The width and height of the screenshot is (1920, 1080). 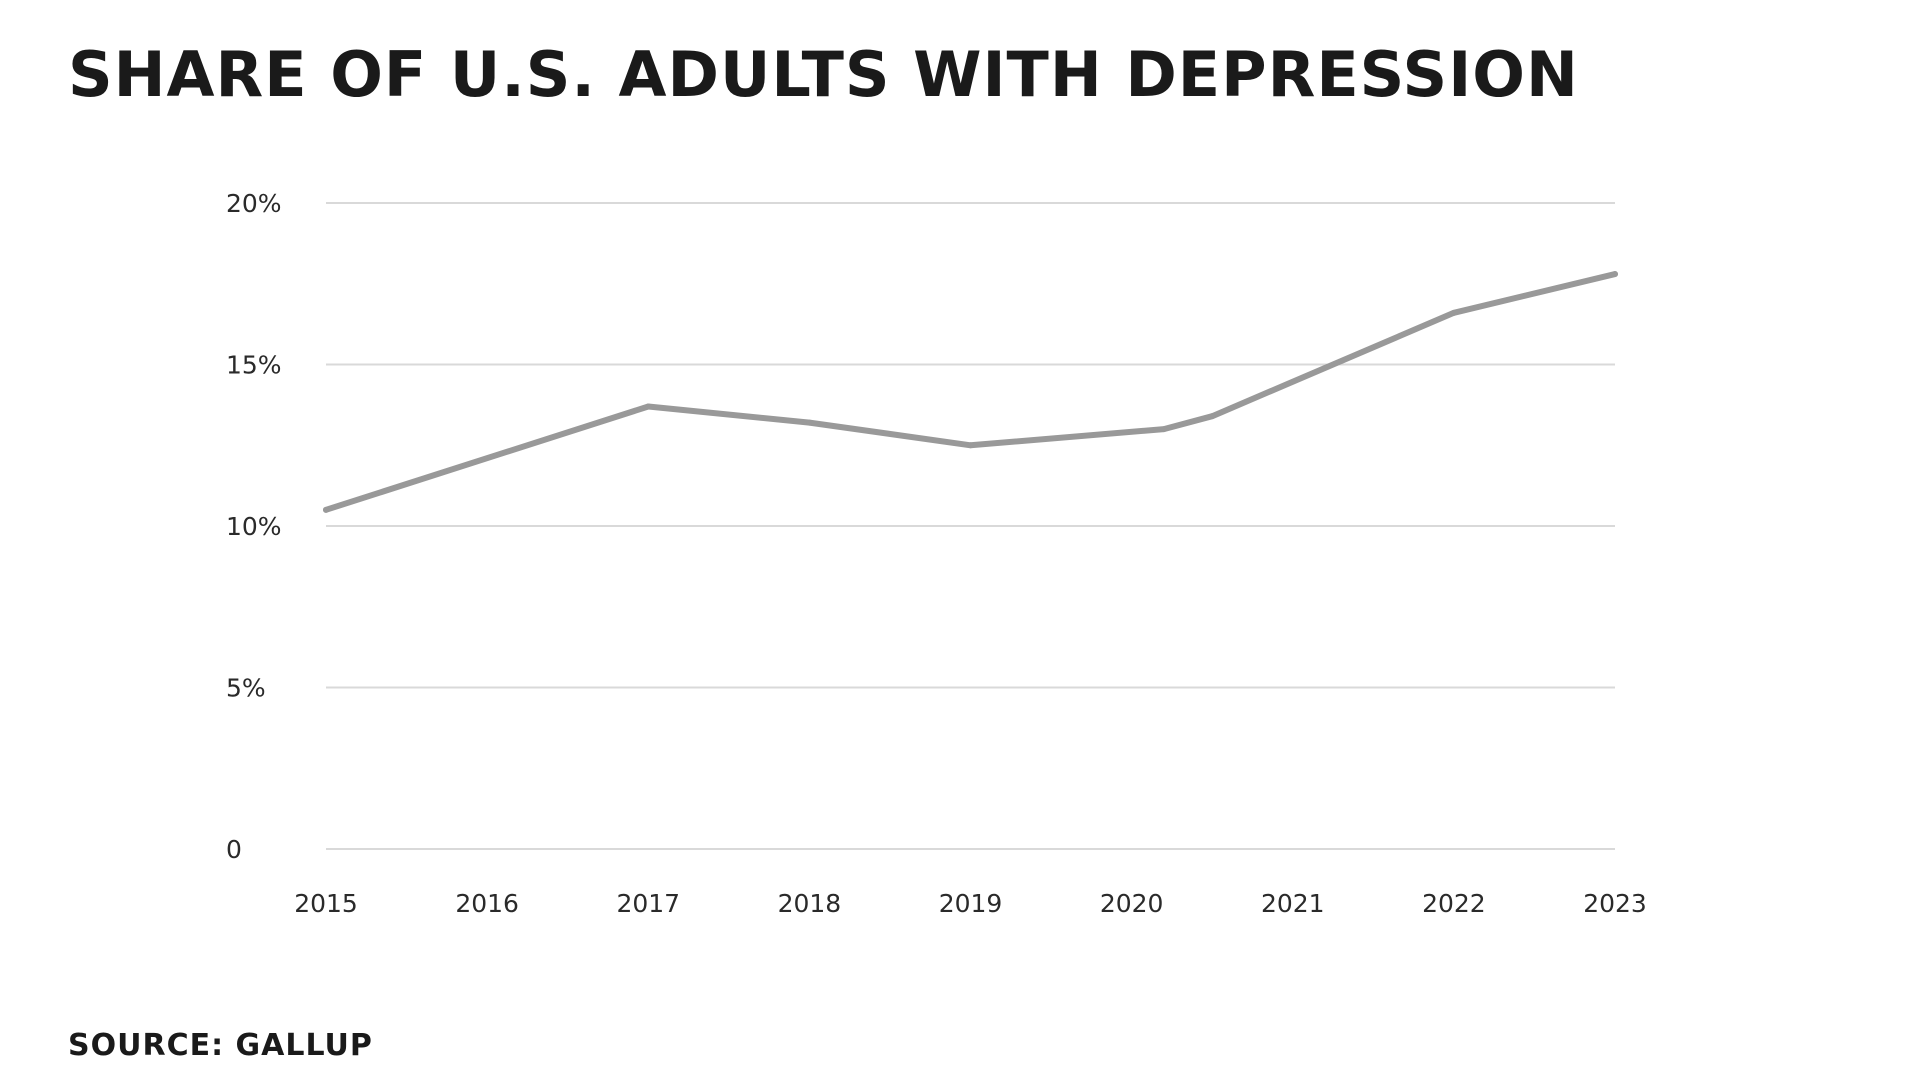 What do you see at coordinates (810, 903) in the screenshot?
I see `x-tick-label: 2018` at bounding box center [810, 903].